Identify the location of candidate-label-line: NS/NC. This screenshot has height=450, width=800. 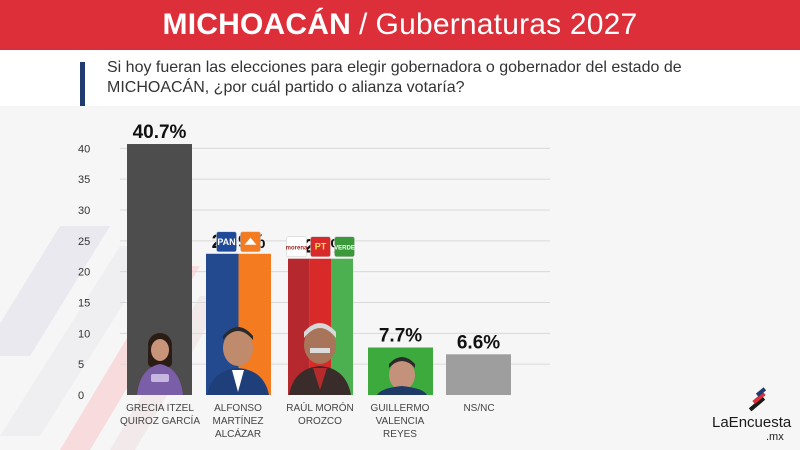
(479, 408).